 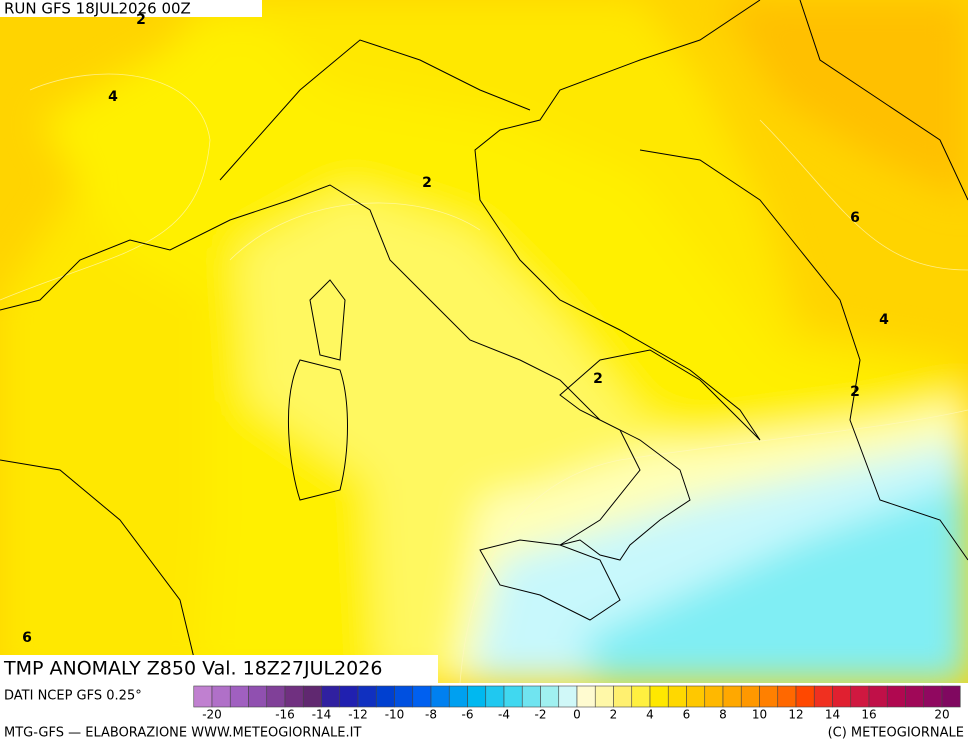 I want to click on colorbar-label: 2, so click(x=614, y=715).